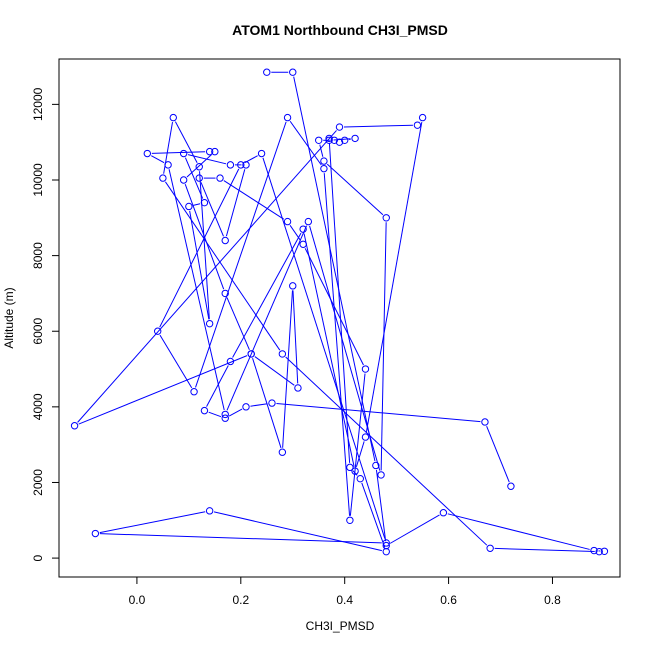 The height and width of the screenshot is (650, 650). Describe the element at coordinates (340, 626) in the screenshot. I see `x-axis-label: CH3I_PMSD` at that location.